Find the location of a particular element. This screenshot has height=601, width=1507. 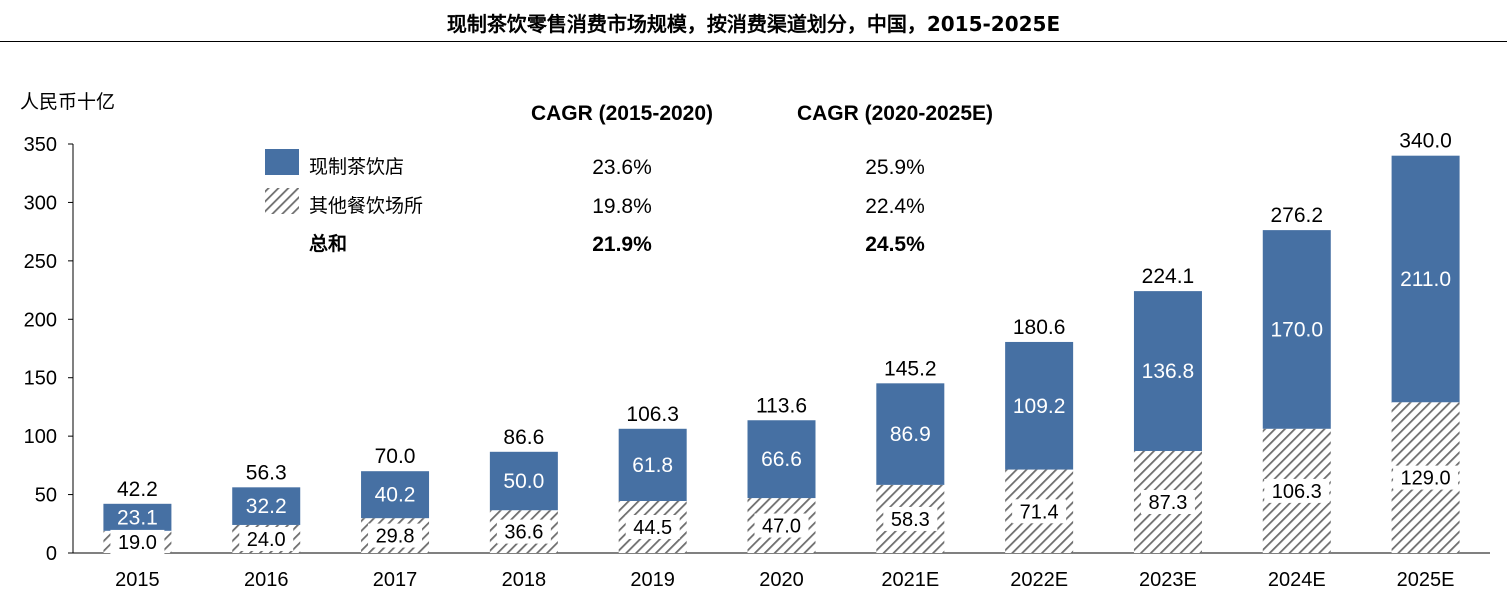

data-label-other-venues: 44.5 is located at coordinates (652, 528).